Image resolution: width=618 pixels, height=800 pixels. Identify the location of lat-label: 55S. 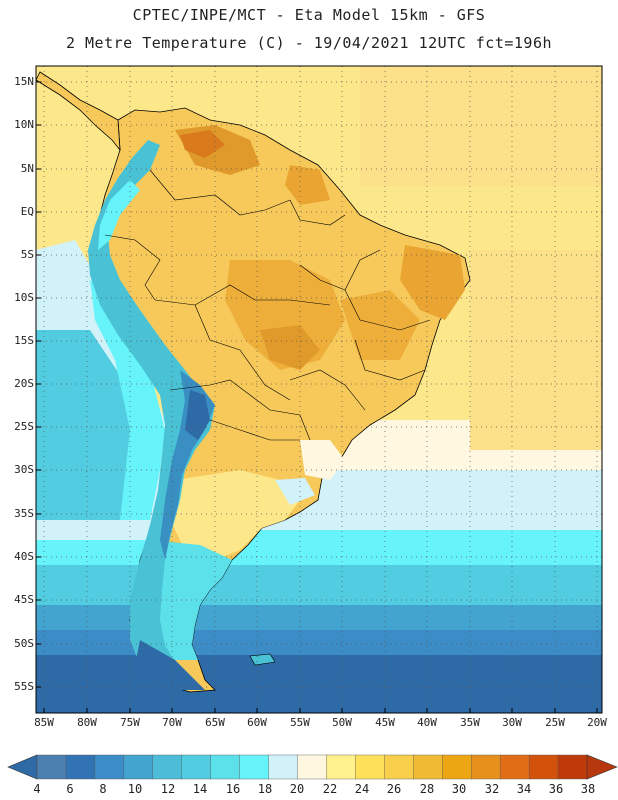
(24, 686).